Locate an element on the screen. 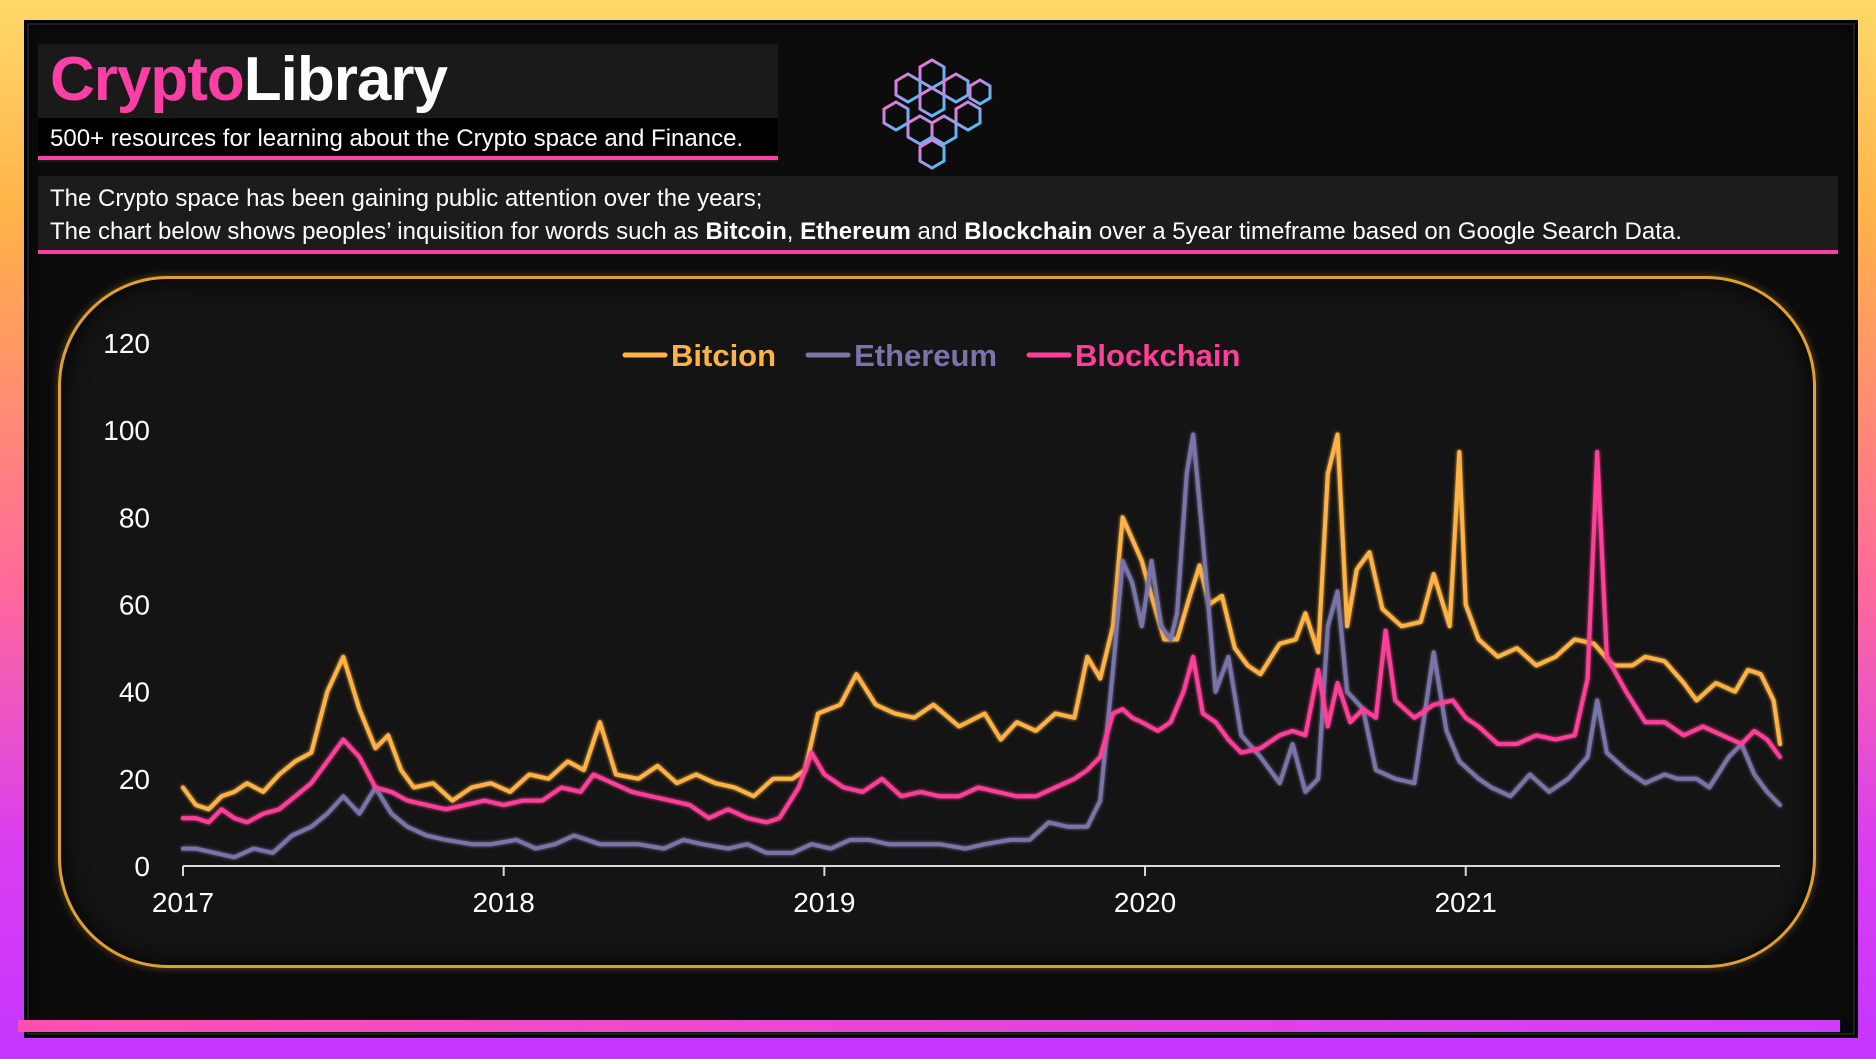 The height and width of the screenshot is (1059, 1876). y-tick-label: 80 is located at coordinates (134, 517).